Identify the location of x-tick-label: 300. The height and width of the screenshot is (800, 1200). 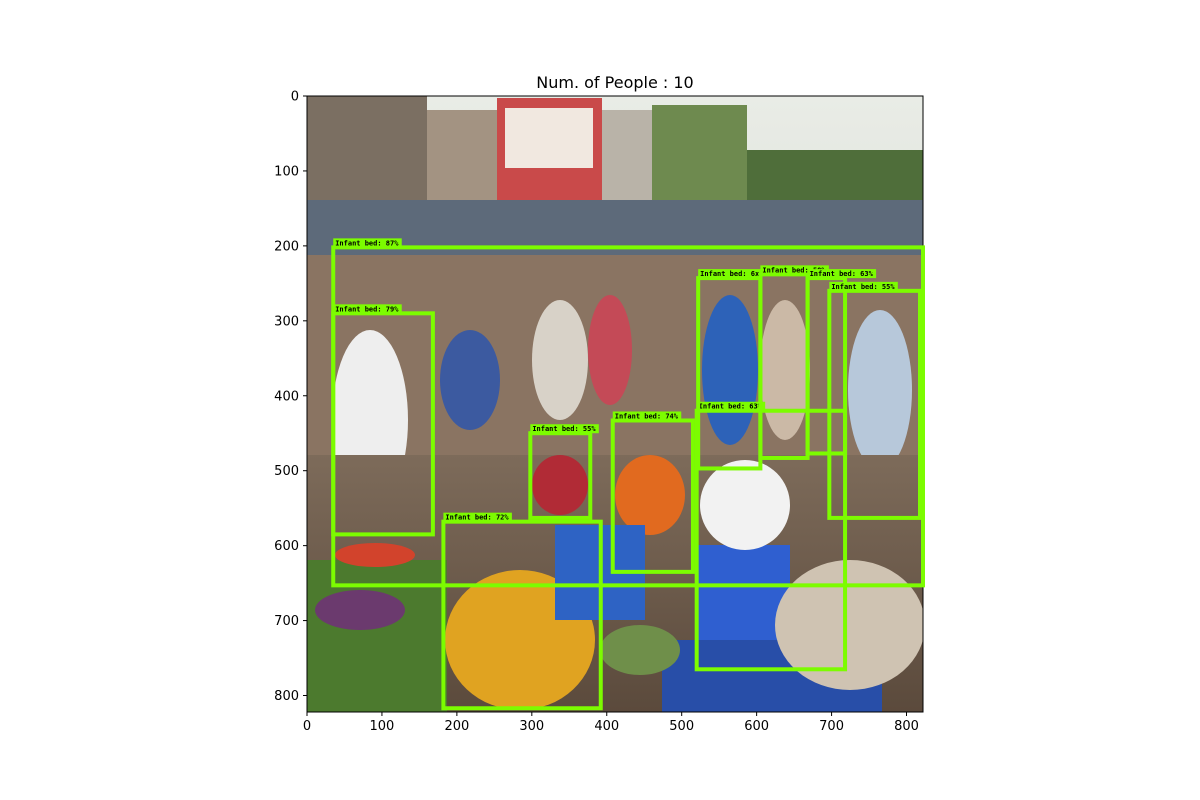
(531, 726).